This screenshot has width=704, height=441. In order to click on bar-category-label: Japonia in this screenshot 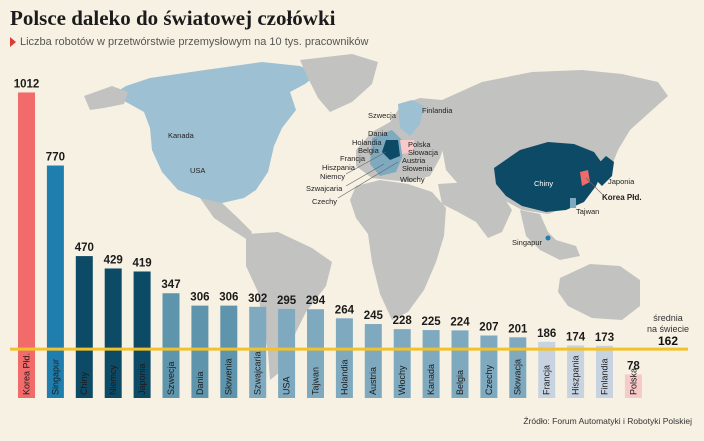, I will do `click(142, 379)`.